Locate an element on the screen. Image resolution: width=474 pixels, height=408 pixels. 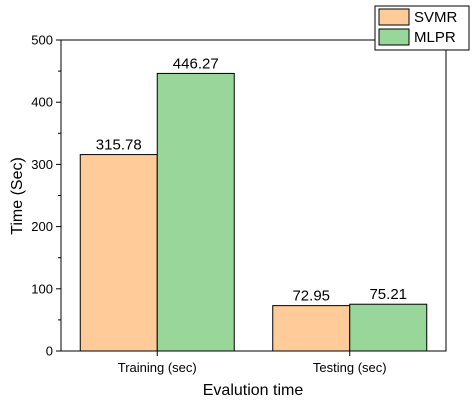
data-label-svmr-1: 72.95 is located at coordinates (311, 296).